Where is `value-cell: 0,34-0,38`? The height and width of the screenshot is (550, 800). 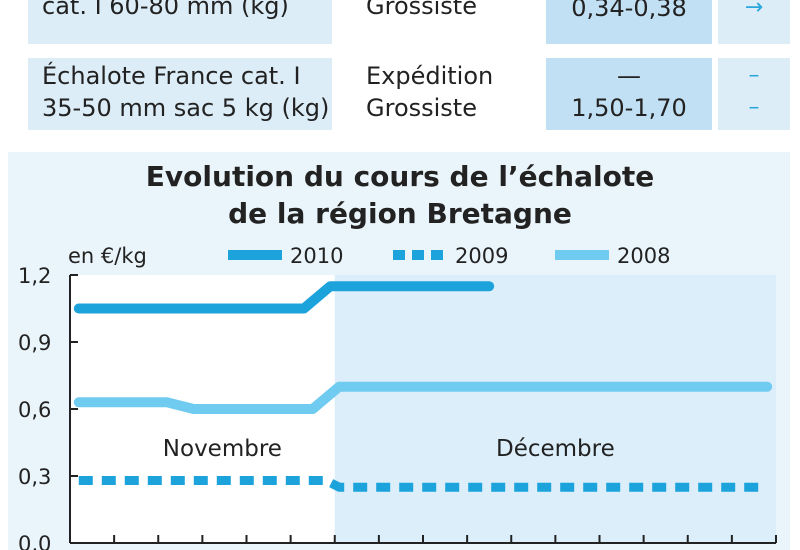
value-cell: 0,34-0,38 is located at coordinates (629, 22).